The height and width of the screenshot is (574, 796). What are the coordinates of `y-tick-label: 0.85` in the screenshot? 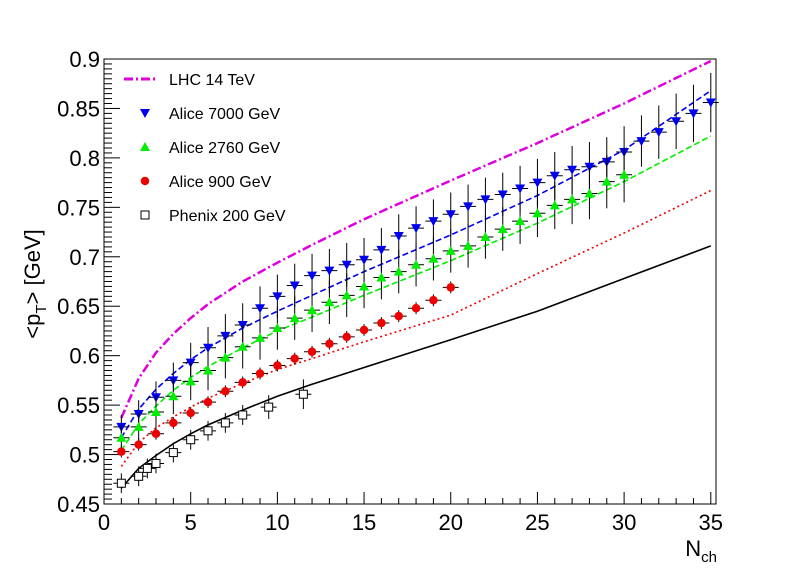 It's located at (78, 108).